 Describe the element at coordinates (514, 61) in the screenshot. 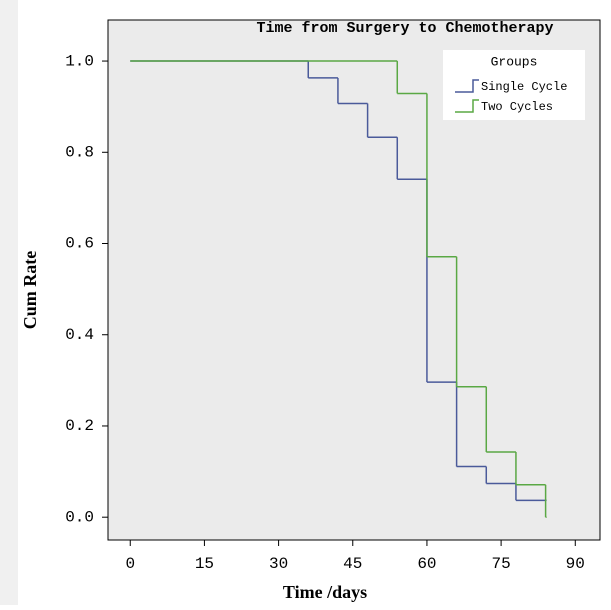

I see `legend-title: Groups` at that location.